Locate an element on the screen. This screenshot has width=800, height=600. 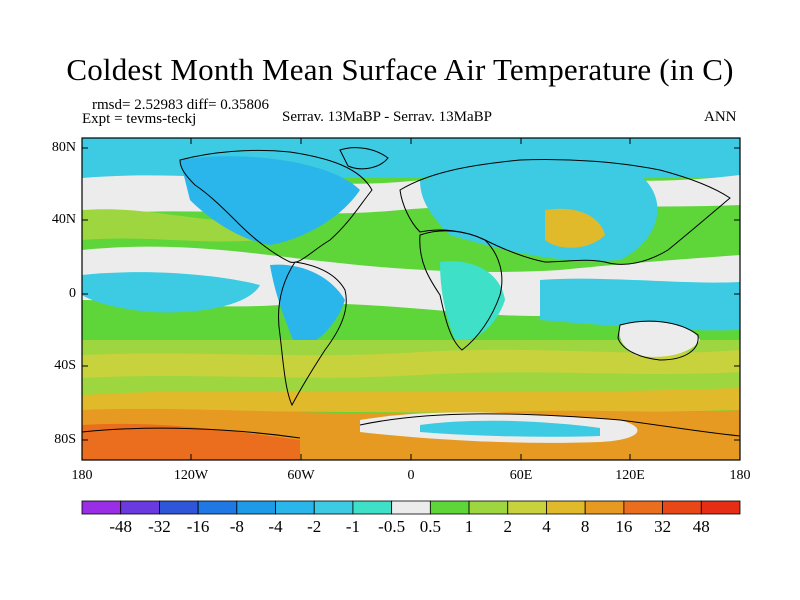
colorbar-level-label: -48 is located at coordinates (121, 526).